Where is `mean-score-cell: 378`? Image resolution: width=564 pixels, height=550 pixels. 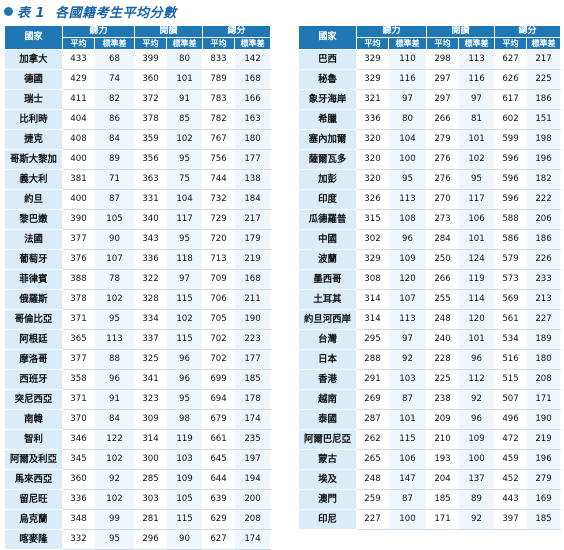 mean-score-cell: 378 is located at coordinates (78, 299).